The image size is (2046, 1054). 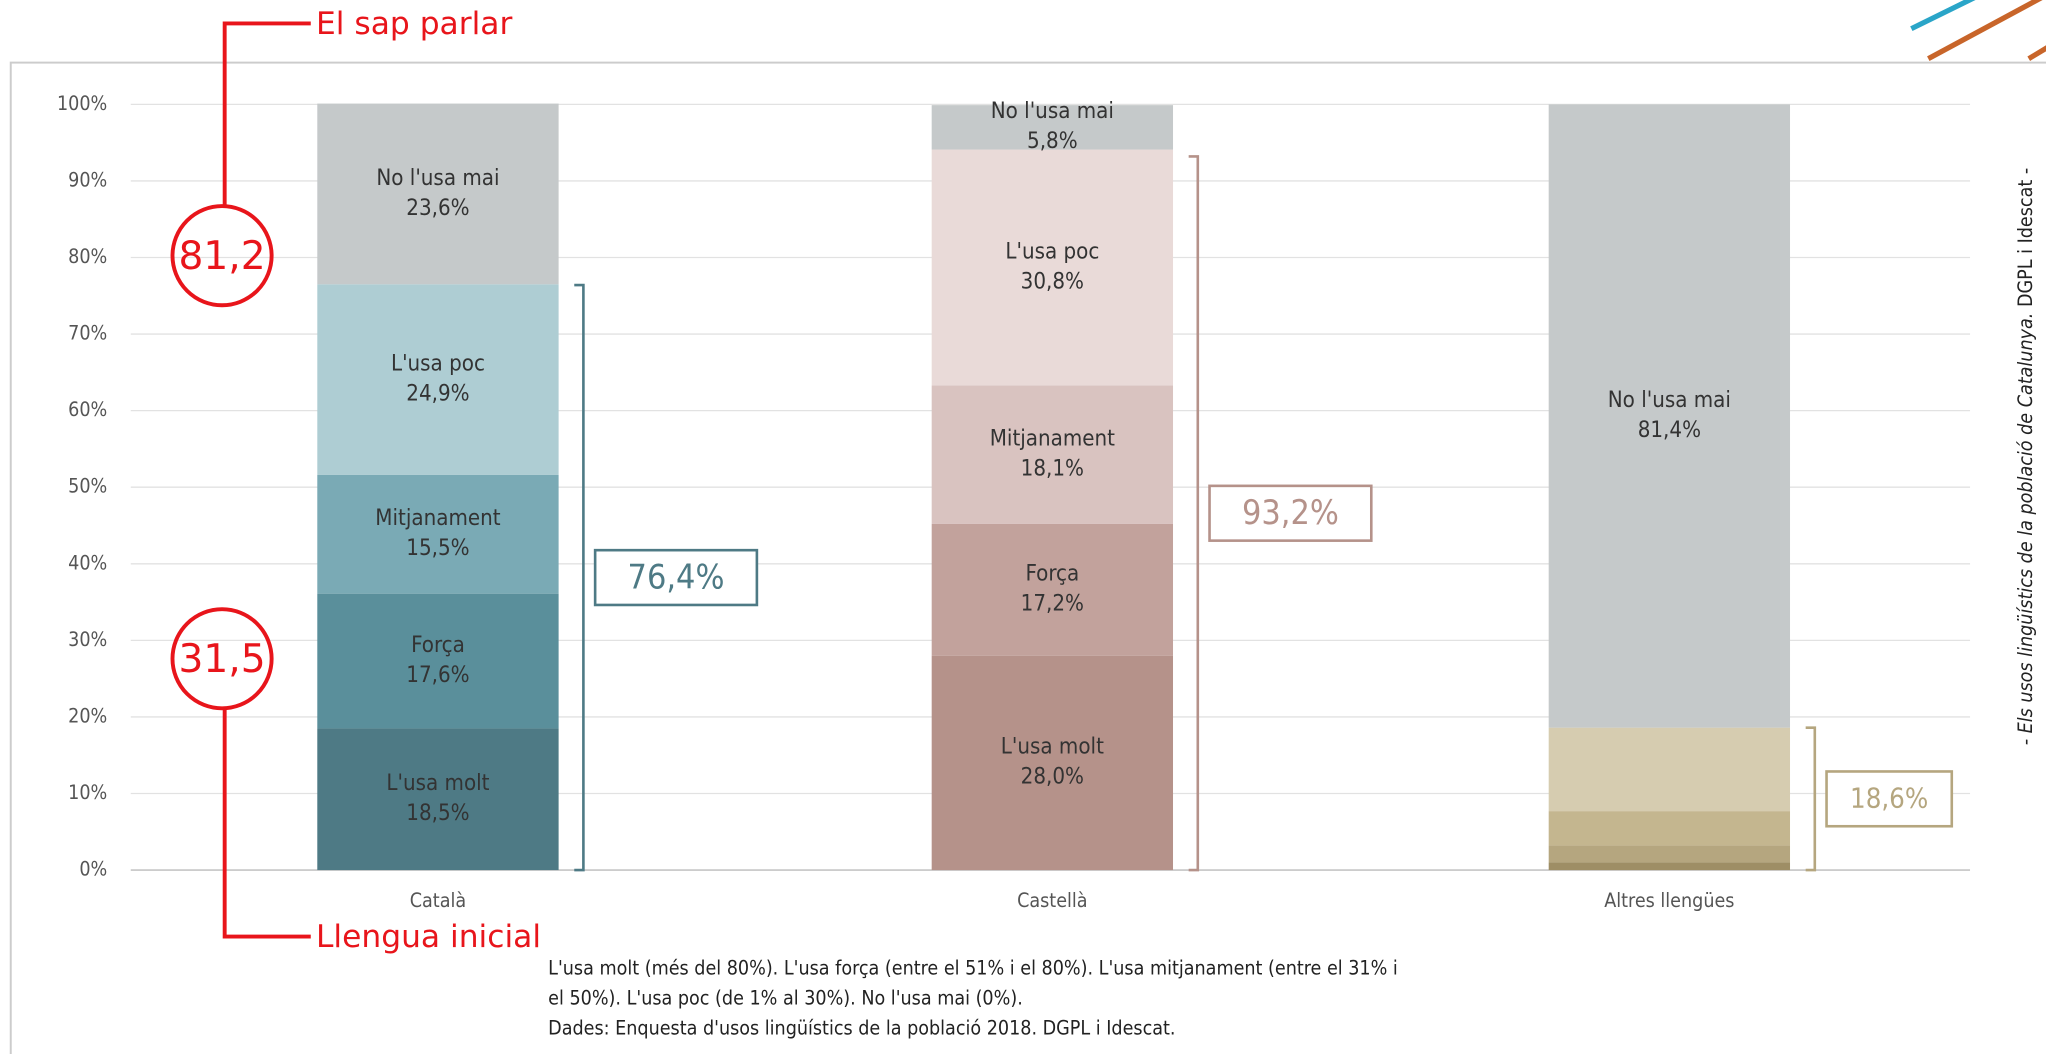 I want to click on bracket-label: 93,2%, so click(x=1290, y=512).